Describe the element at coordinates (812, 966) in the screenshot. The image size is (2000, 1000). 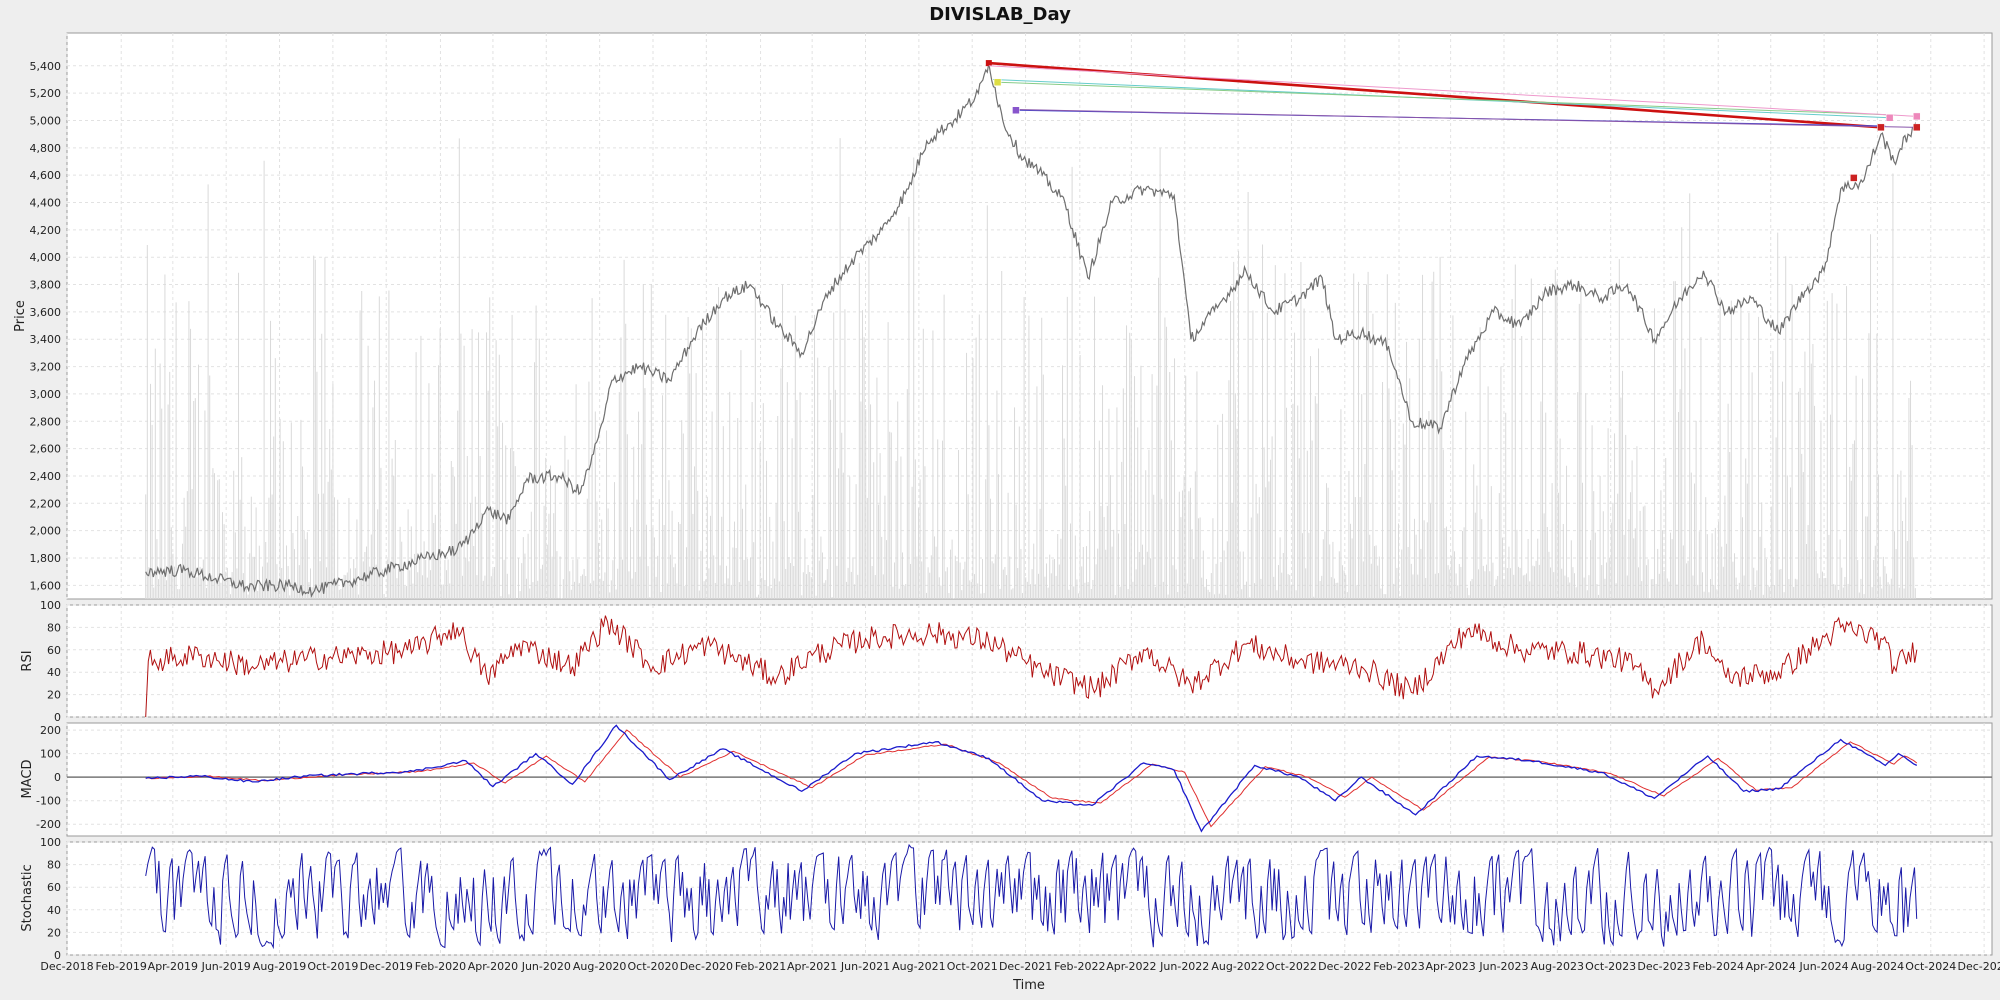
I see `x-tick-label: Apr-2021` at that location.